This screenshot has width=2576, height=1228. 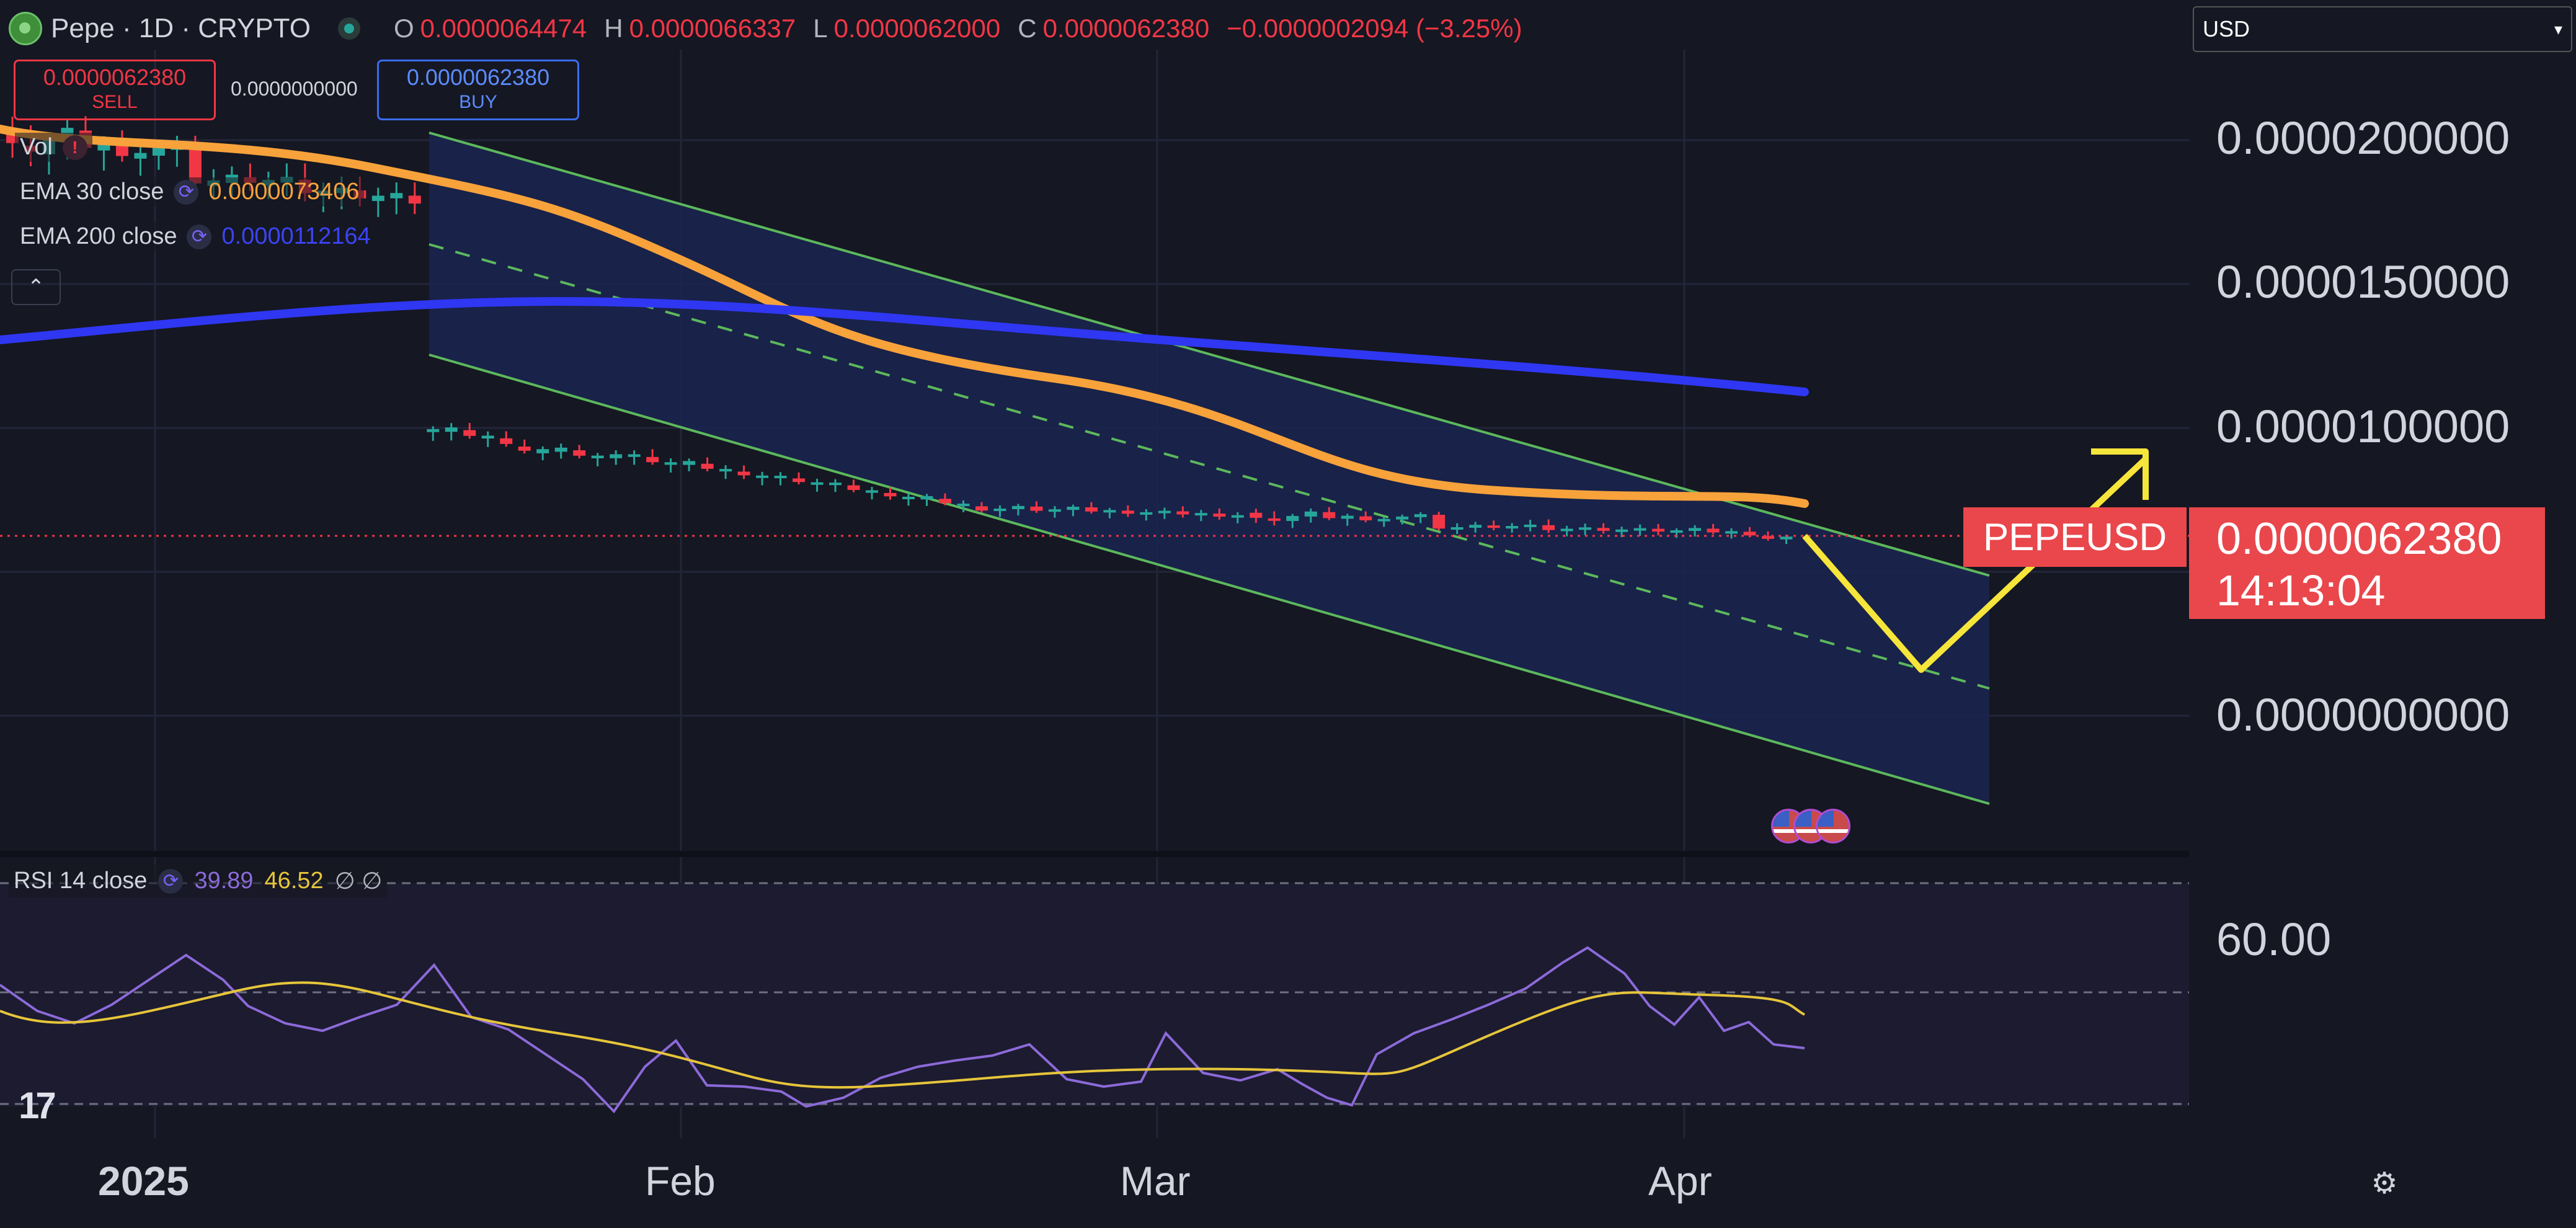 What do you see at coordinates (81, 881) in the screenshot?
I see `rsi-label: RSI 14 close` at bounding box center [81, 881].